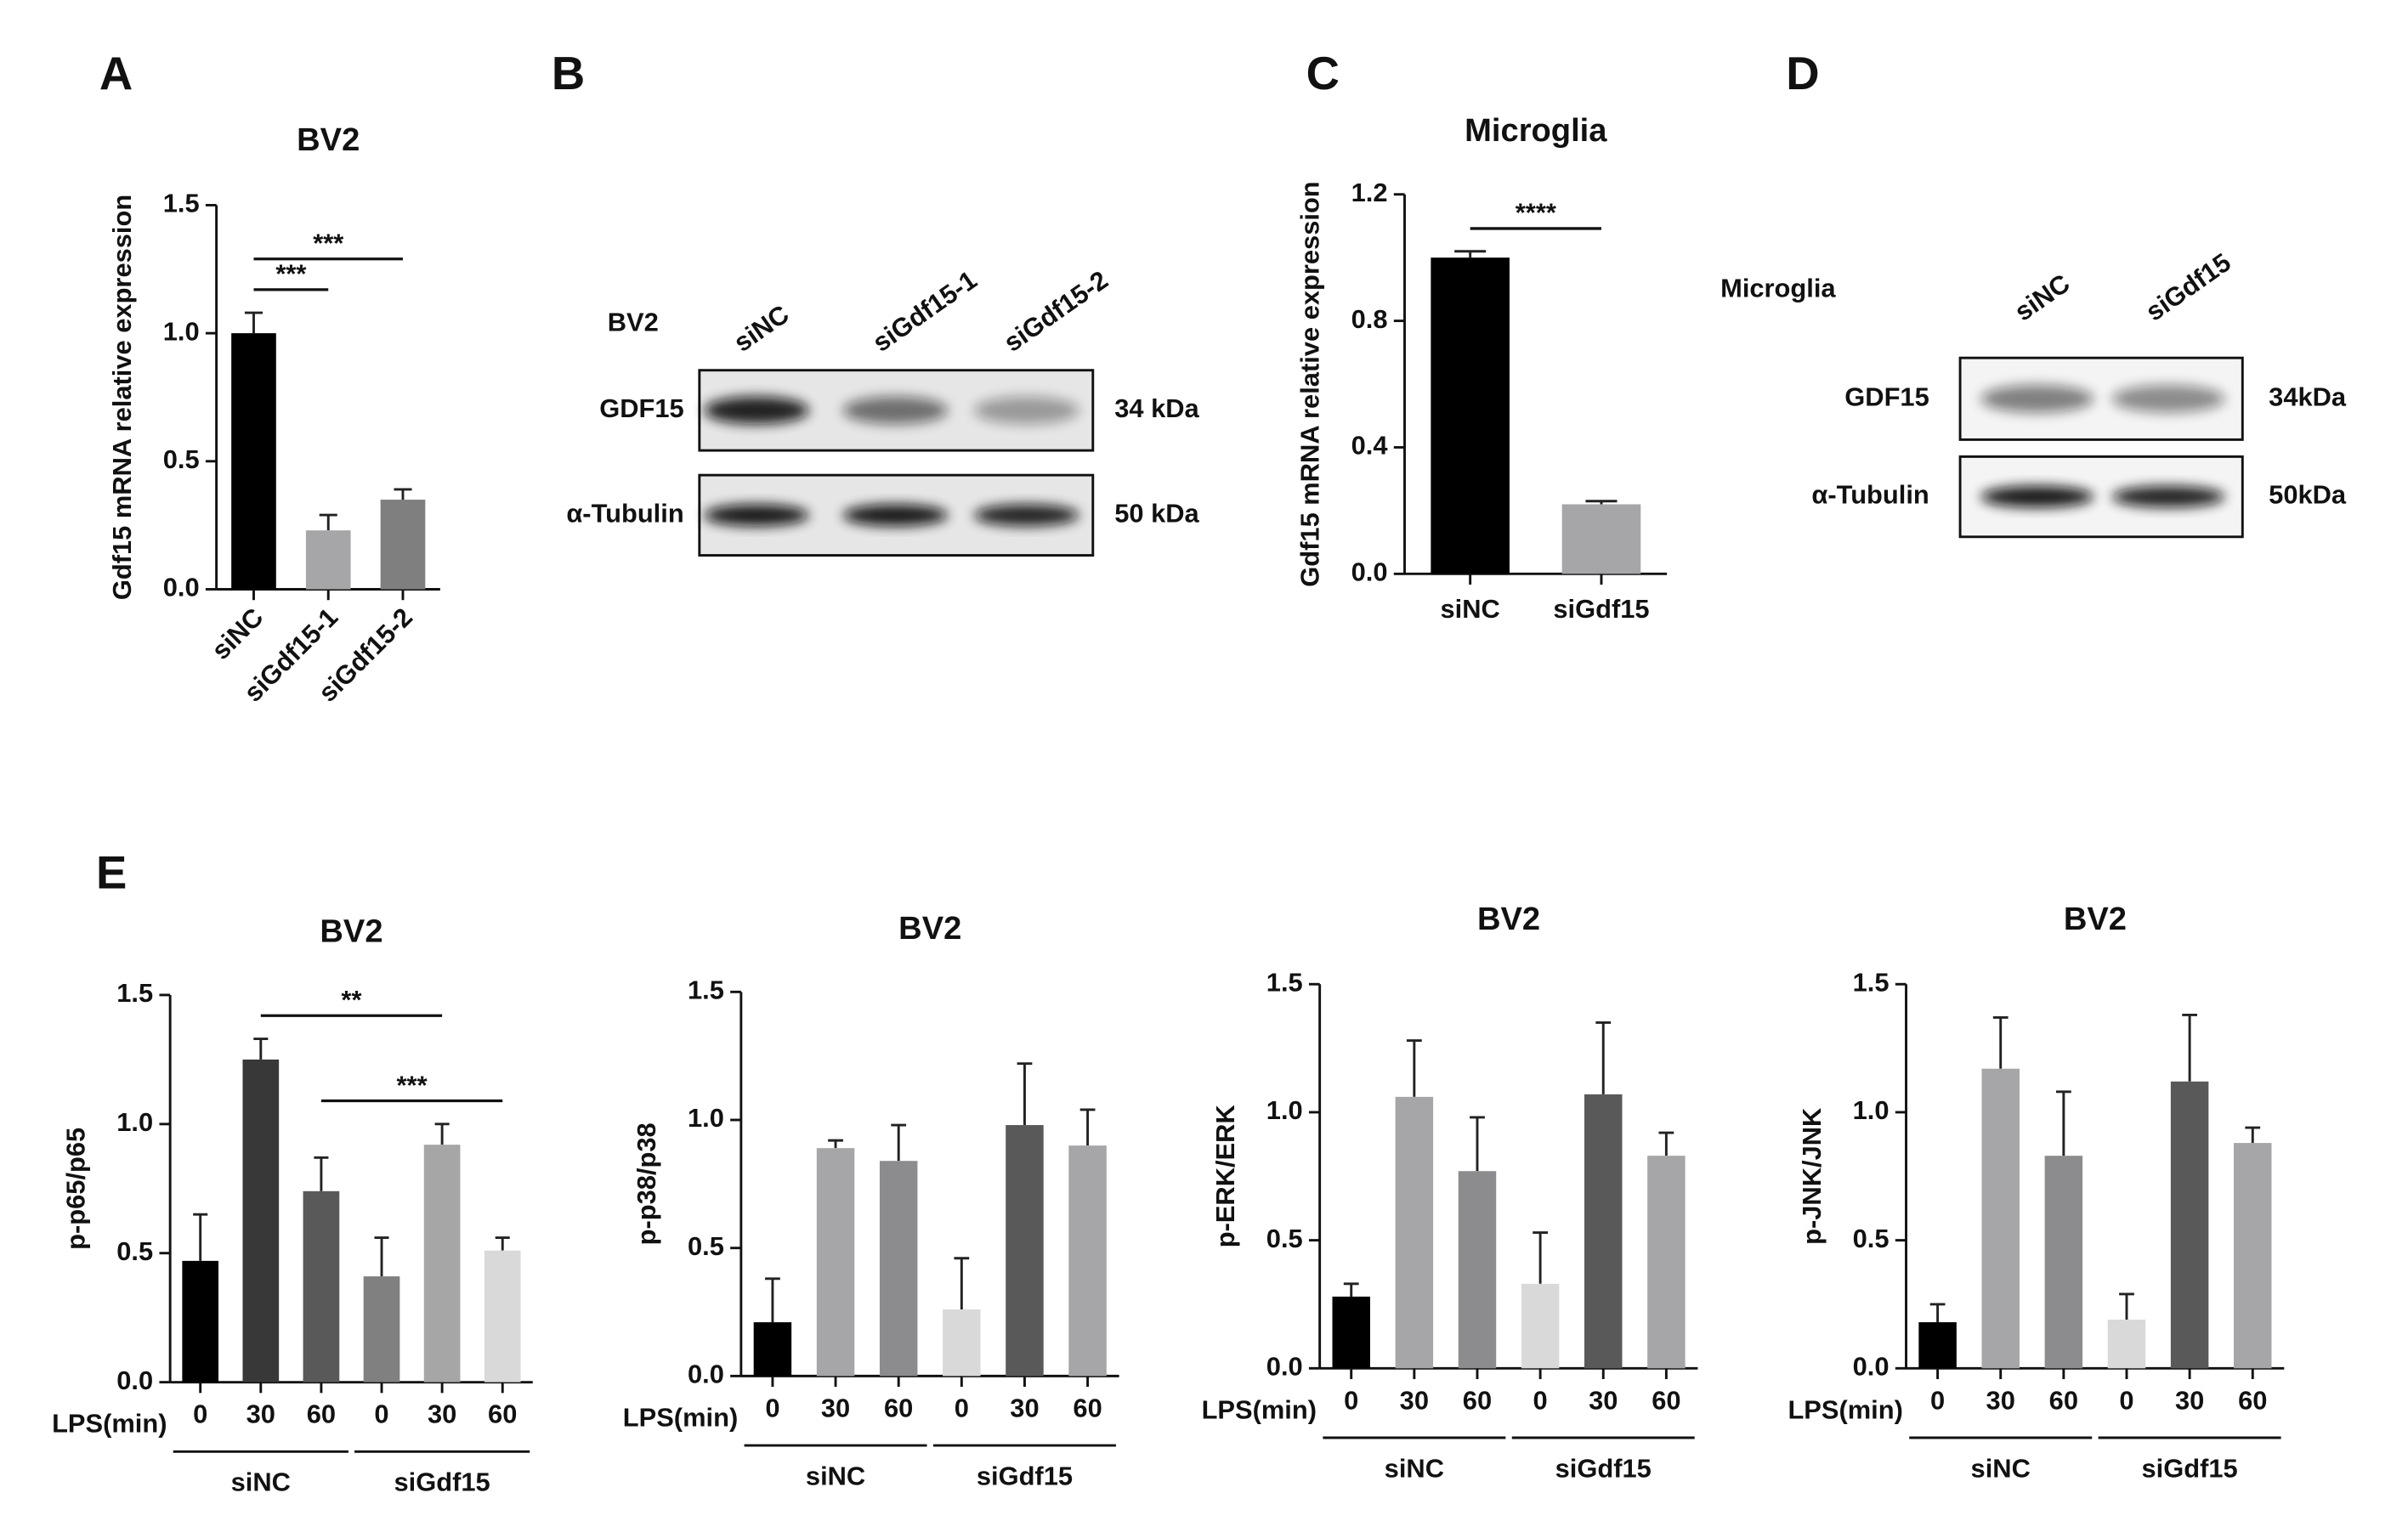 This screenshot has width=2408, height=1538. I want to click on panel-label: E, so click(112, 873).